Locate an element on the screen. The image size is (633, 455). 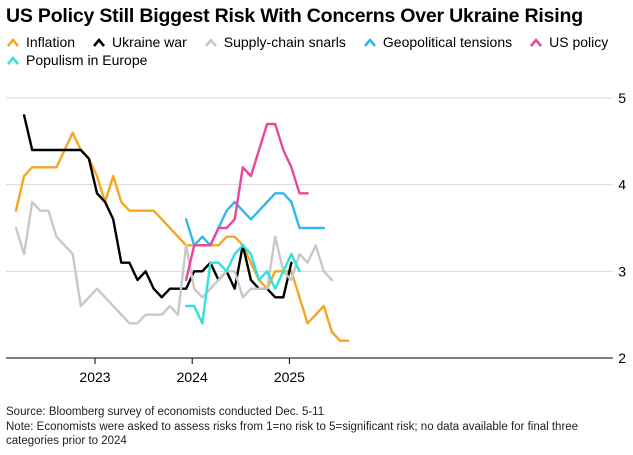
legend-item-supply-chain: Supply-chain snarls is located at coordinates (275, 42).